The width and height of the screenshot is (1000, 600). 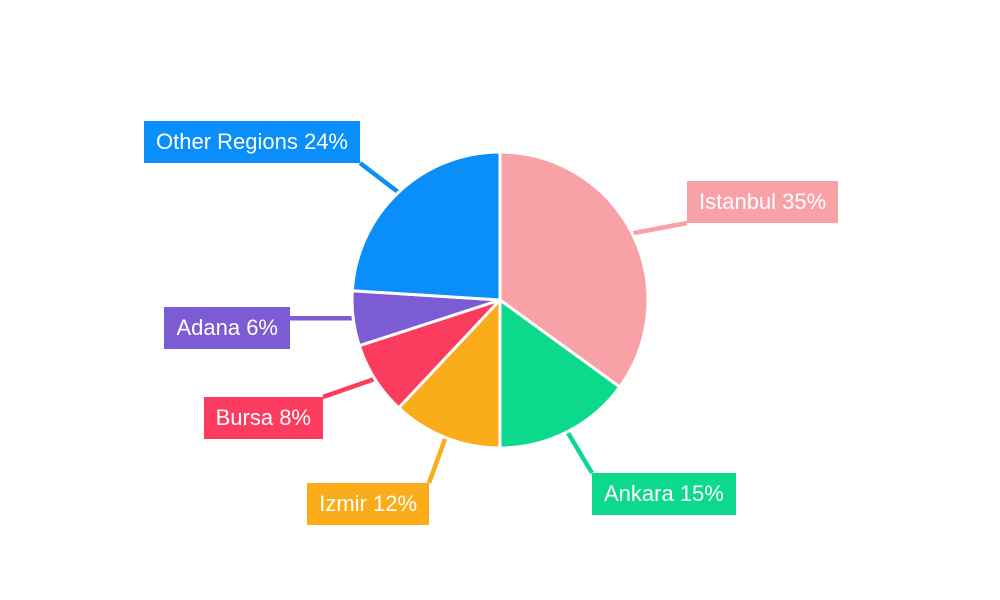 What do you see at coordinates (252, 142) in the screenshot?
I see `label-other-regions: Other Regions 24%` at bounding box center [252, 142].